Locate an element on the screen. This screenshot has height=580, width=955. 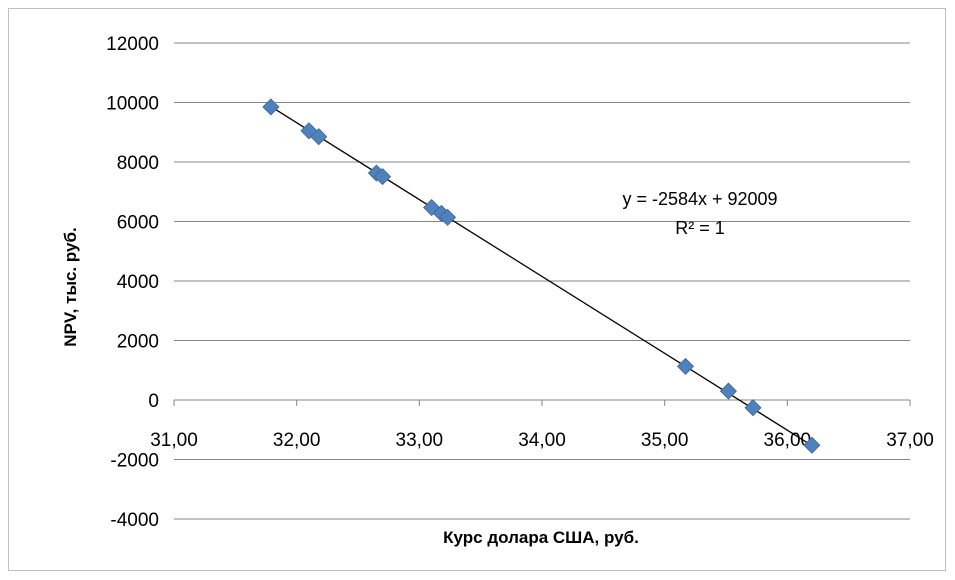
y-axis-title: NPV, тыс. руб. is located at coordinates (70, 286).